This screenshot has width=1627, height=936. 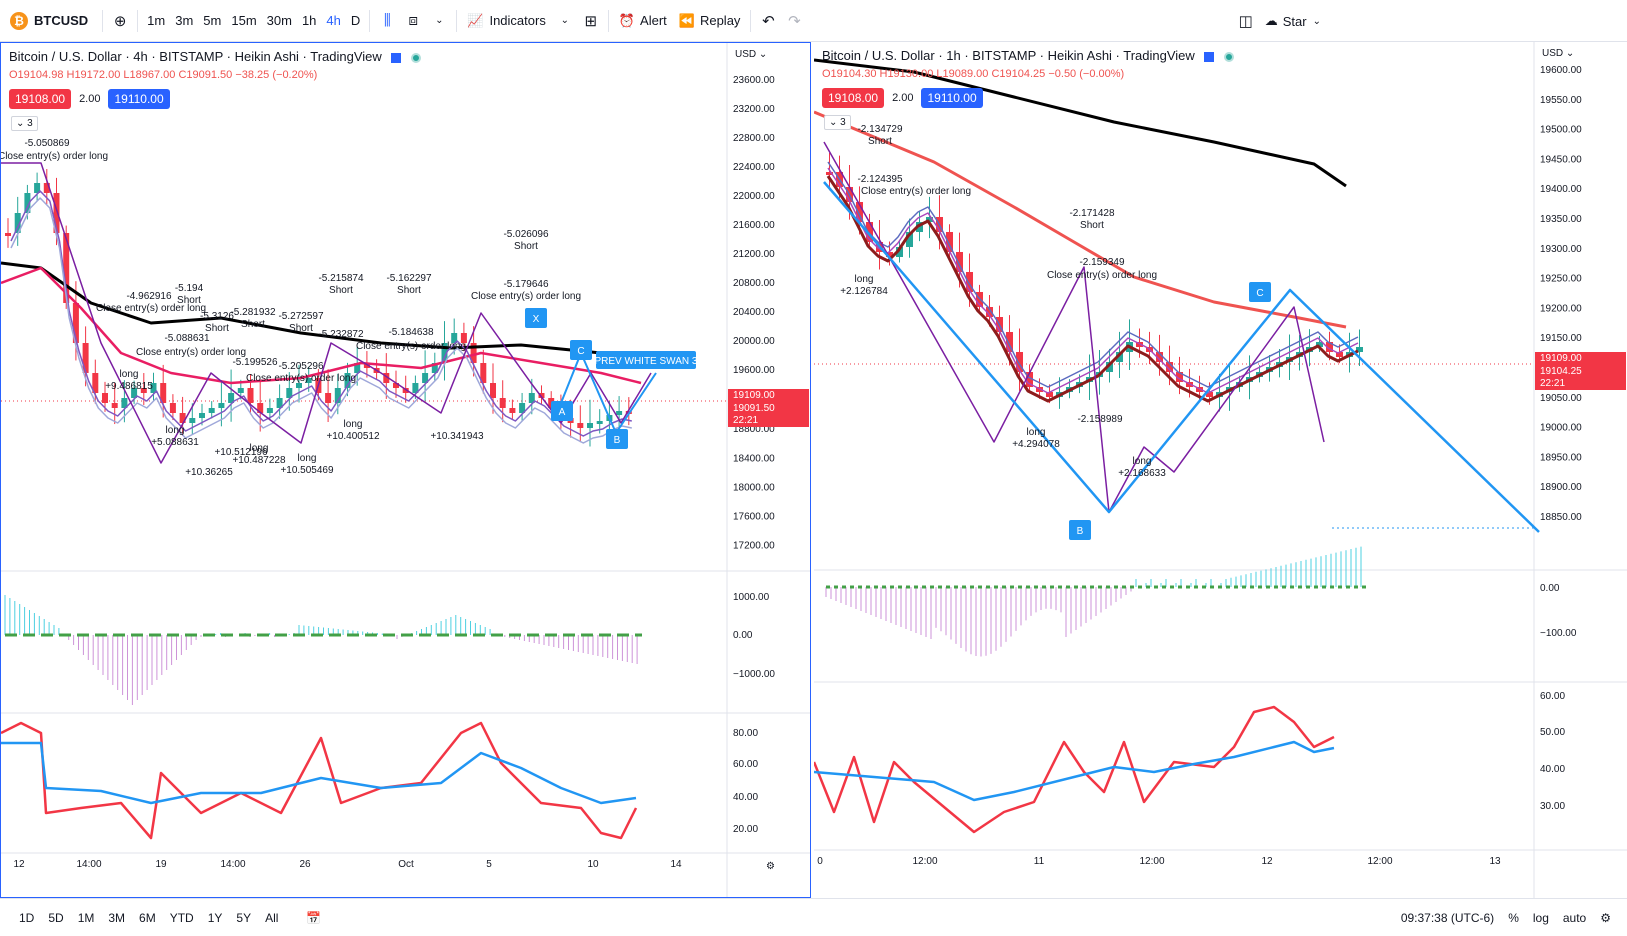 I want to click on bar-style-icon: ⫼, so click(x=387, y=20).